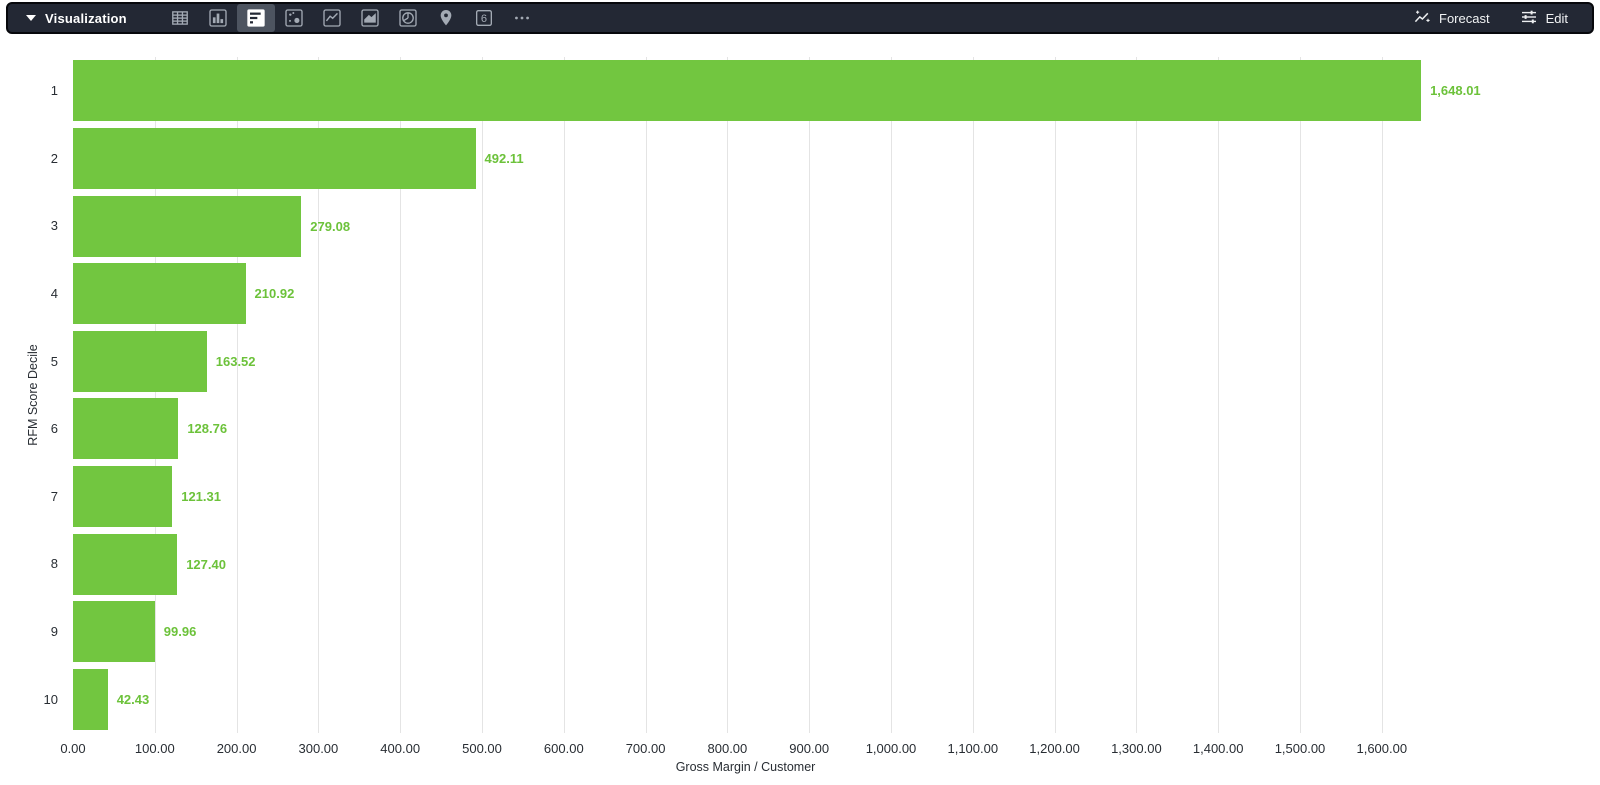 The width and height of the screenshot is (1600, 785). I want to click on chart-type-bar-chart-horizontal-icon, so click(255, 18).